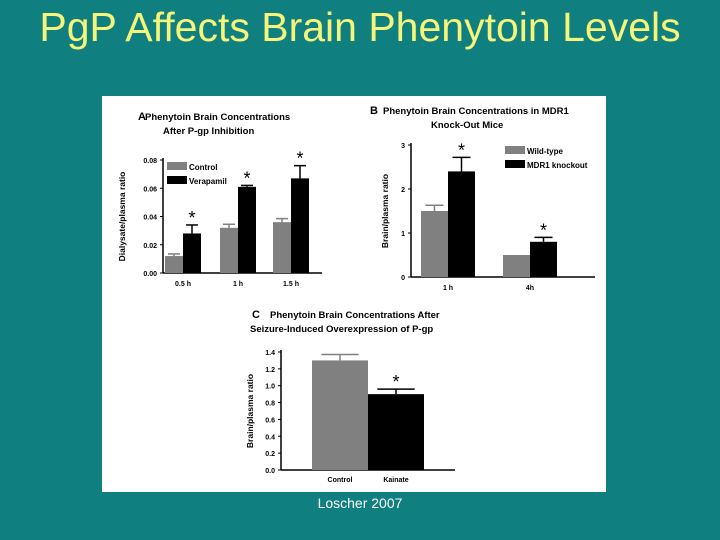 Image resolution: width=720 pixels, height=540 pixels. I want to click on x-tick-label-a: 1 h, so click(238, 284).